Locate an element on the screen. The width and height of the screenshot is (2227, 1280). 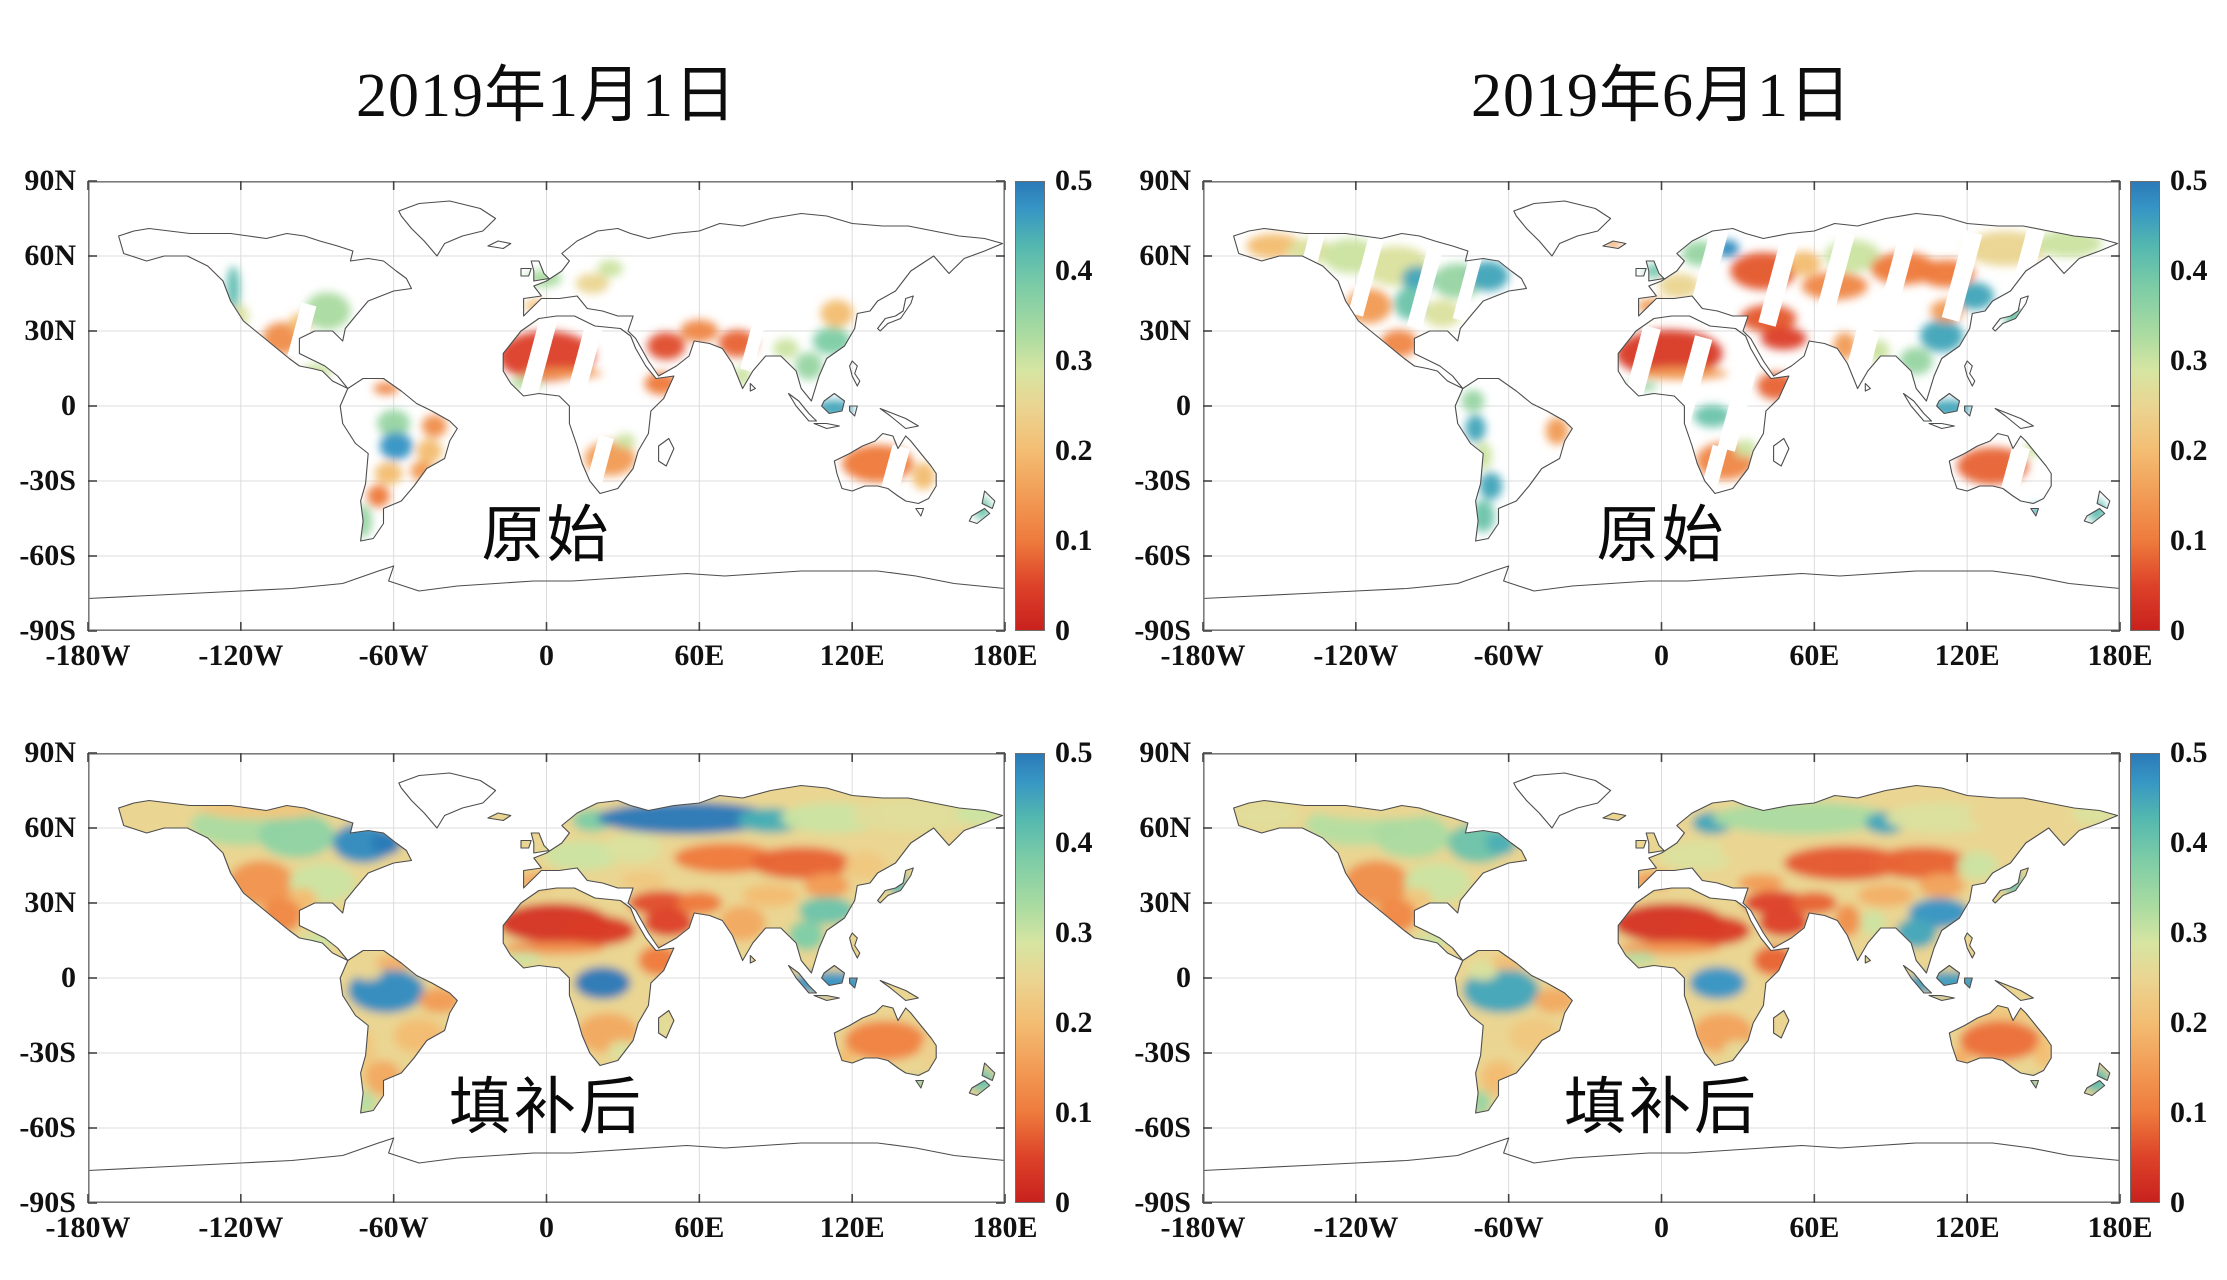
world-map-jan-original is located at coordinates (546, 406).